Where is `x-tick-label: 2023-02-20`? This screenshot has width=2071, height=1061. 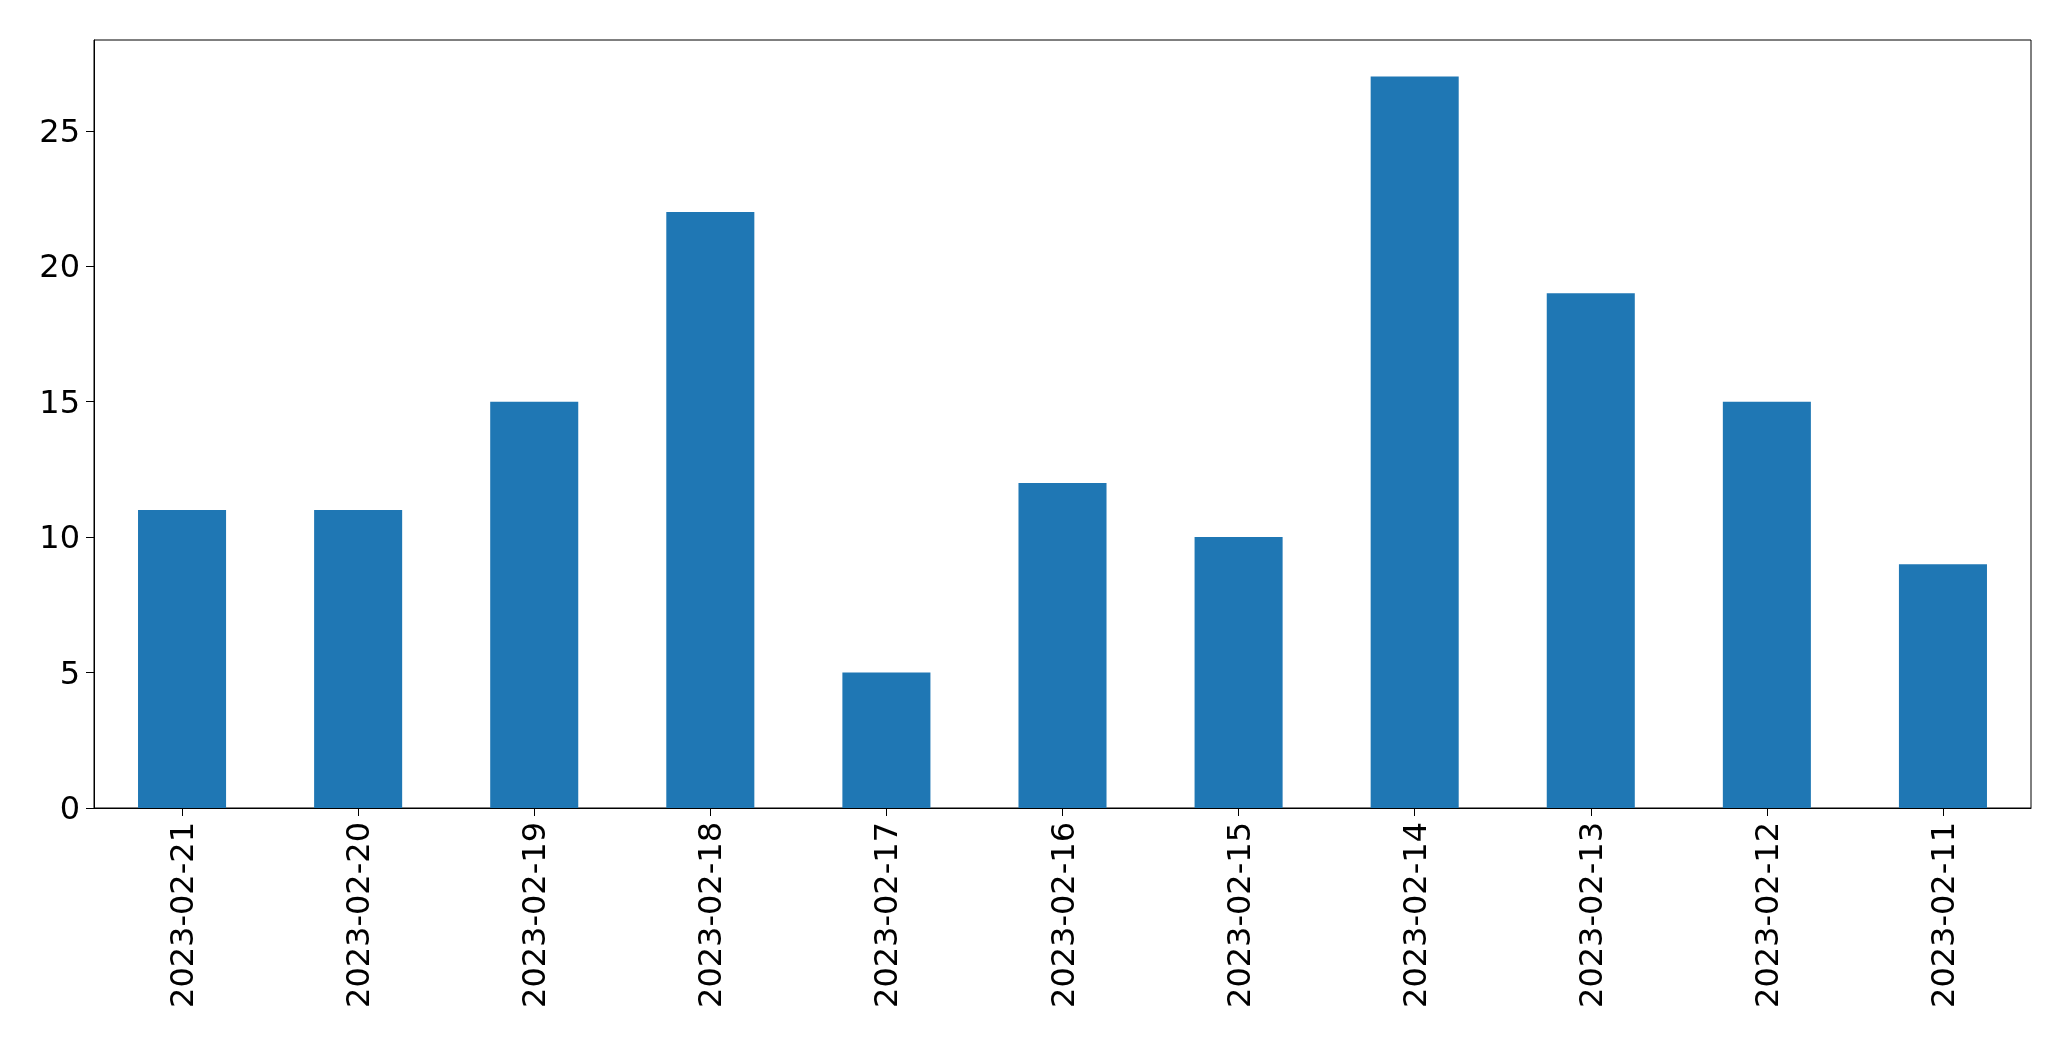 x-tick-label: 2023-02-20 is located at coordinates (358, 915).